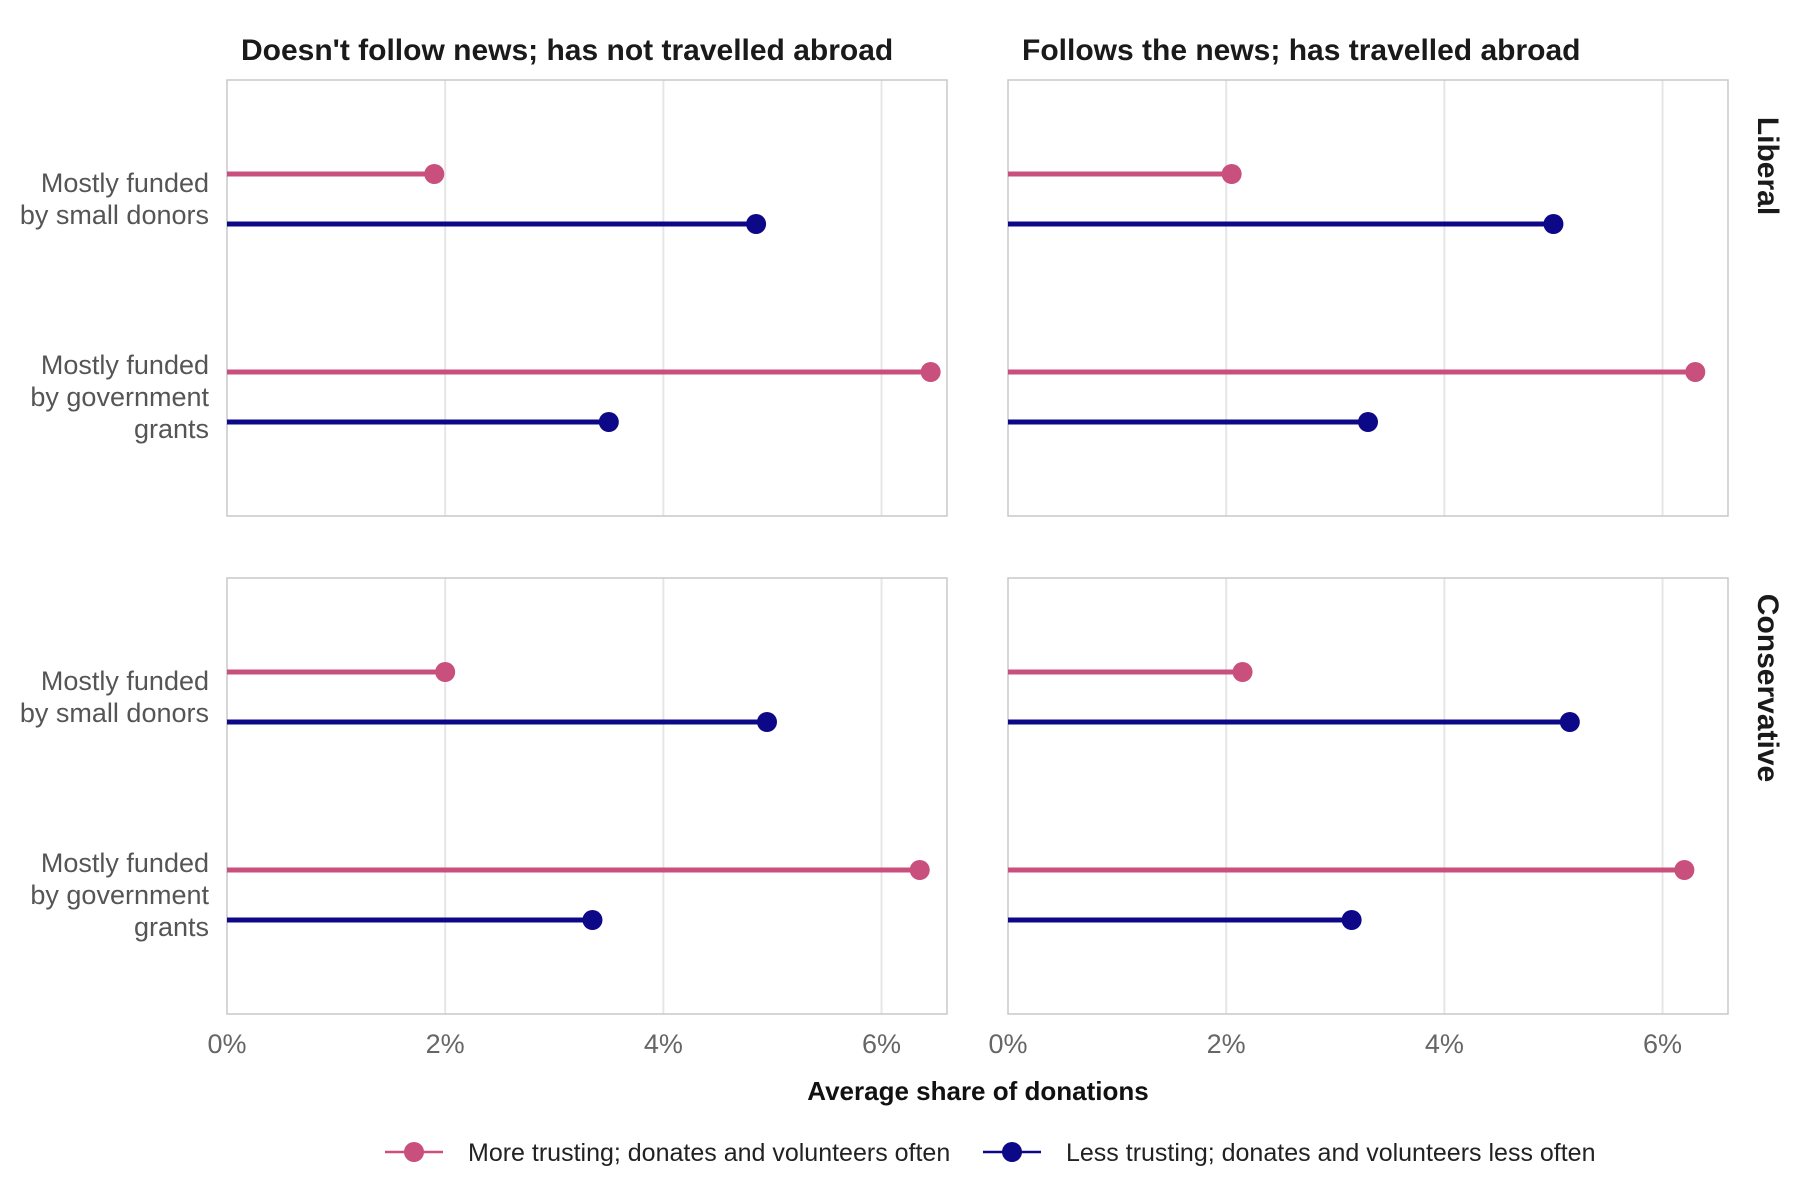 The height and width of the screenshot is (1200, 1800). What do you see at coordinates (977, 1091) in the screenshot?
I see `x-axis-title: Average share of donations` at bounding box center [977, 1091].